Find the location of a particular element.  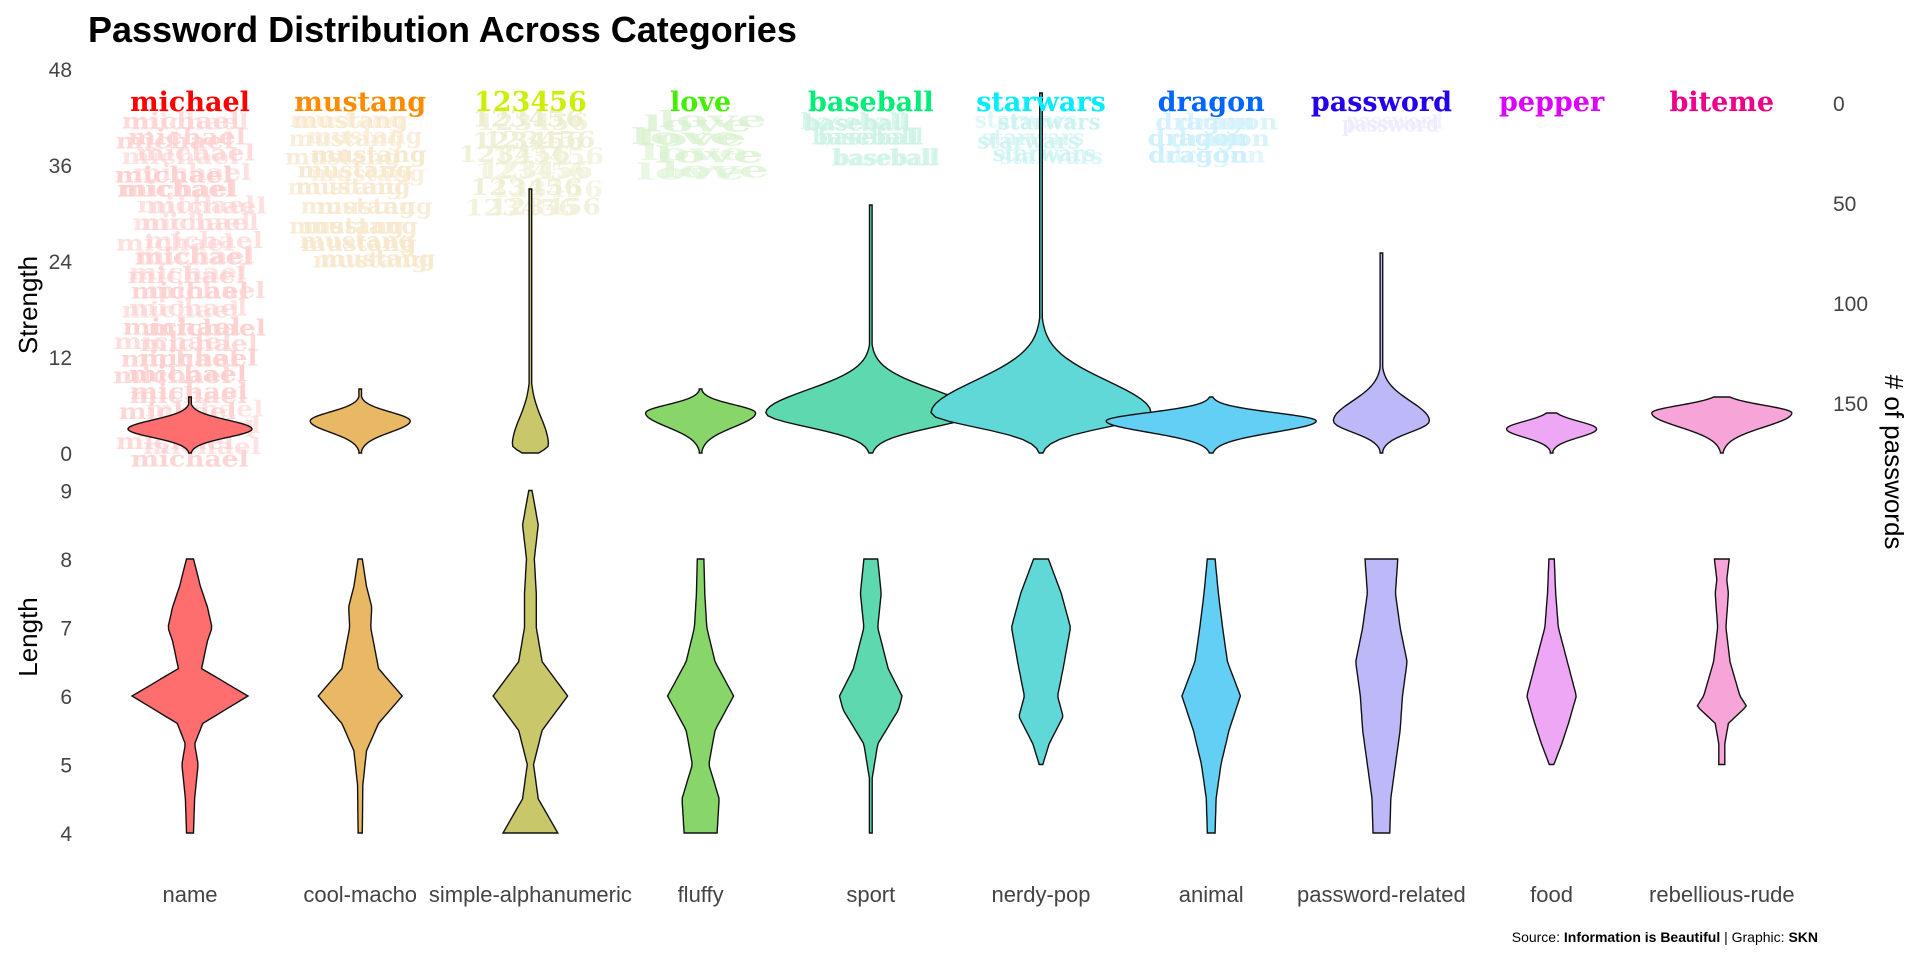

strength-tick-label: 48 is located at coordinates (60, 70).